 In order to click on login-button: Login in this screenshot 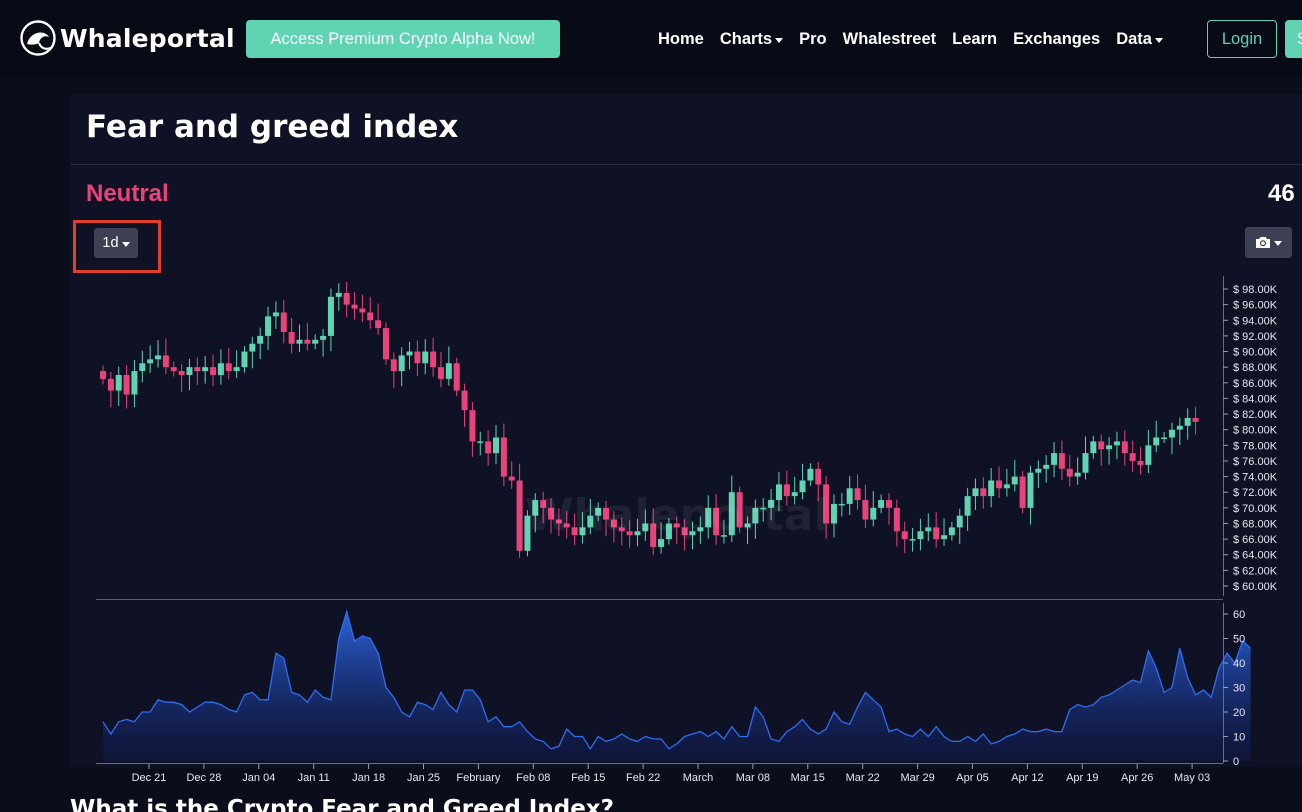, I will do `click(1242, 39)`.